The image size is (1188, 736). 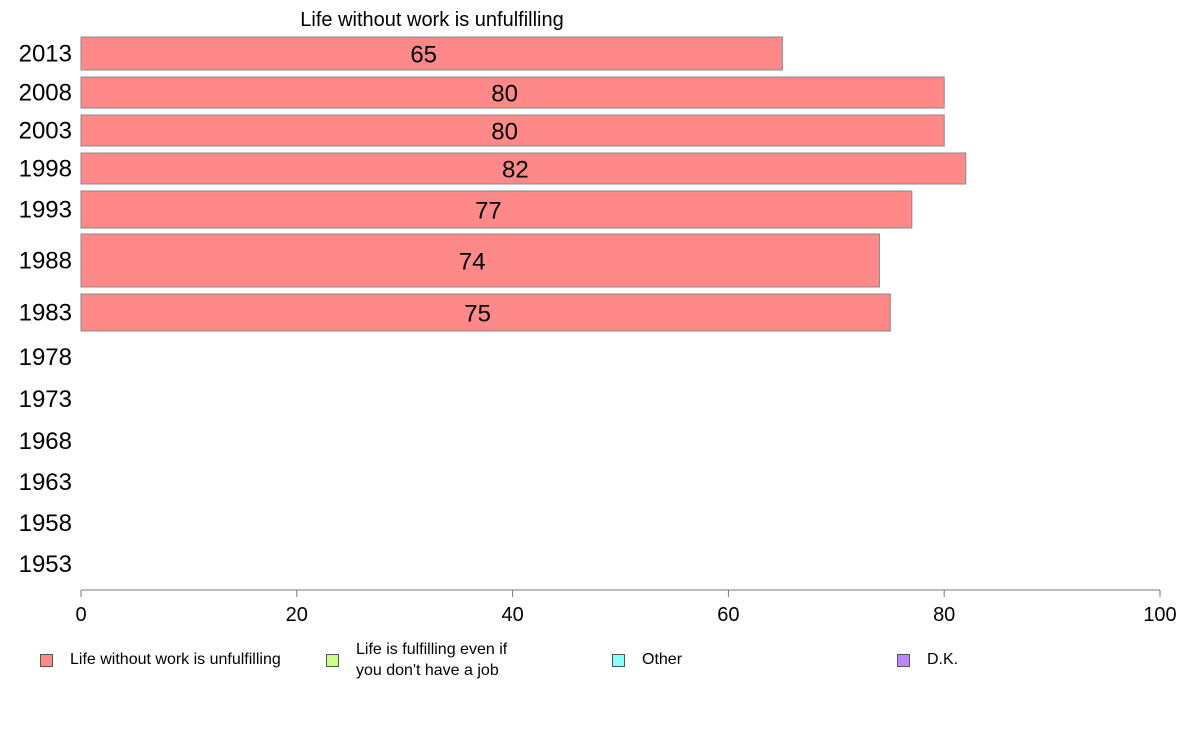 What do you see at coordinates (80, 615) in the screenshot?
I see `x-tick-label: 0` at bounding box center [80, 615].